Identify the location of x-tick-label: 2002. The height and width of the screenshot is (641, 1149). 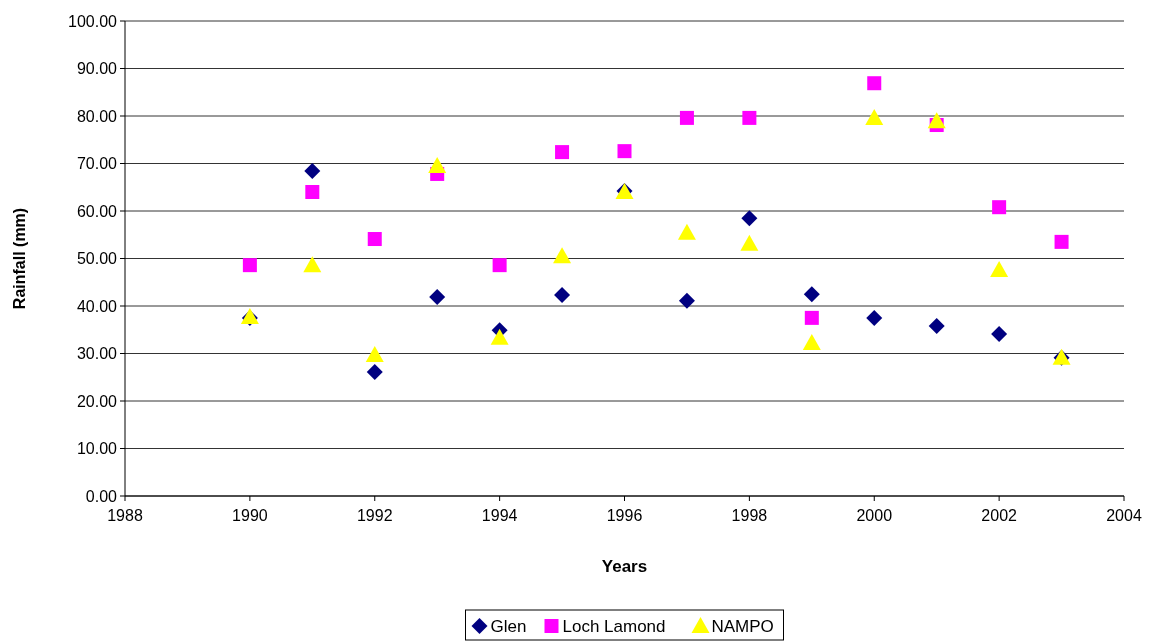
(999, 515).